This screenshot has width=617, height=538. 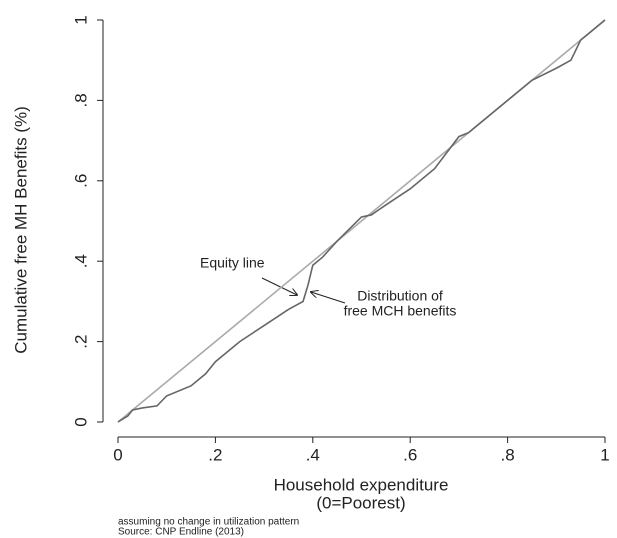 I want to click on y-tick-label: .2, so click(x=80, y=342).